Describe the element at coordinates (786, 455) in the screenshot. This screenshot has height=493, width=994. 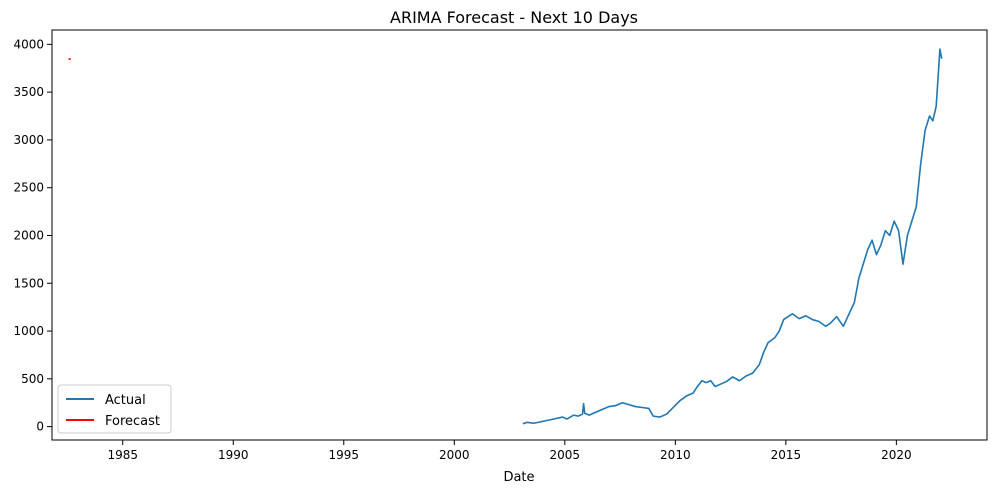
I see `x-tick-label: 2015` at that location.